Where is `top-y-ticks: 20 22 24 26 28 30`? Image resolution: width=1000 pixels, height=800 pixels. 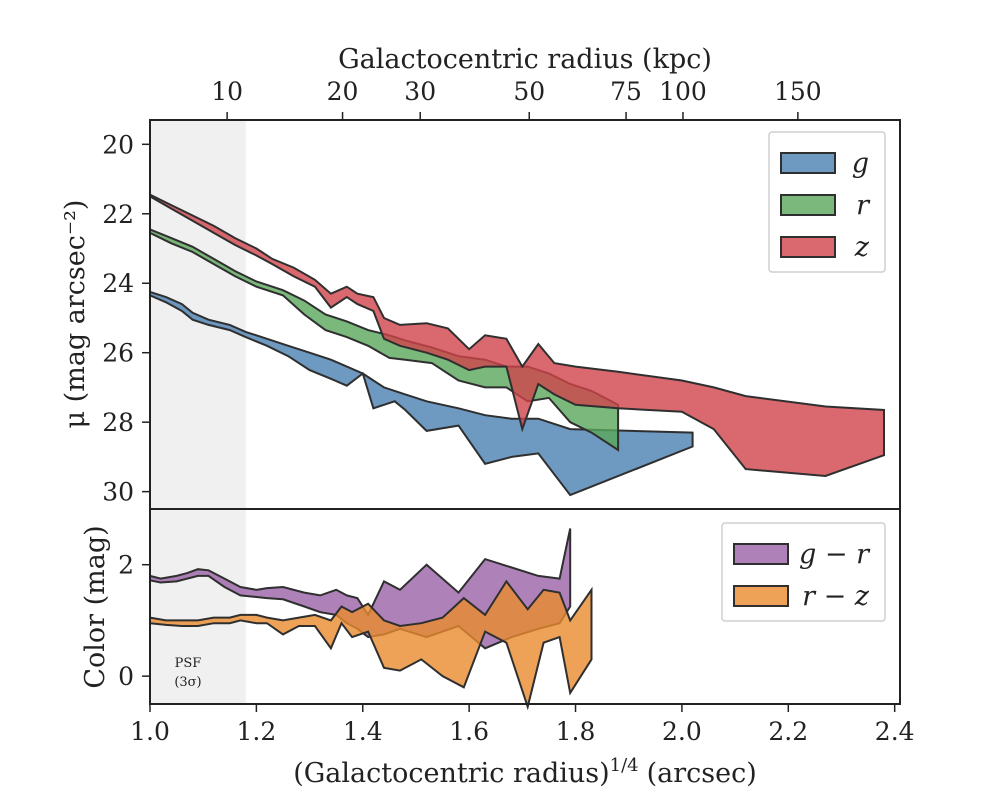
top-y-ticks: 20 22 24 26 28 30 is located at coordinates (126, 318).